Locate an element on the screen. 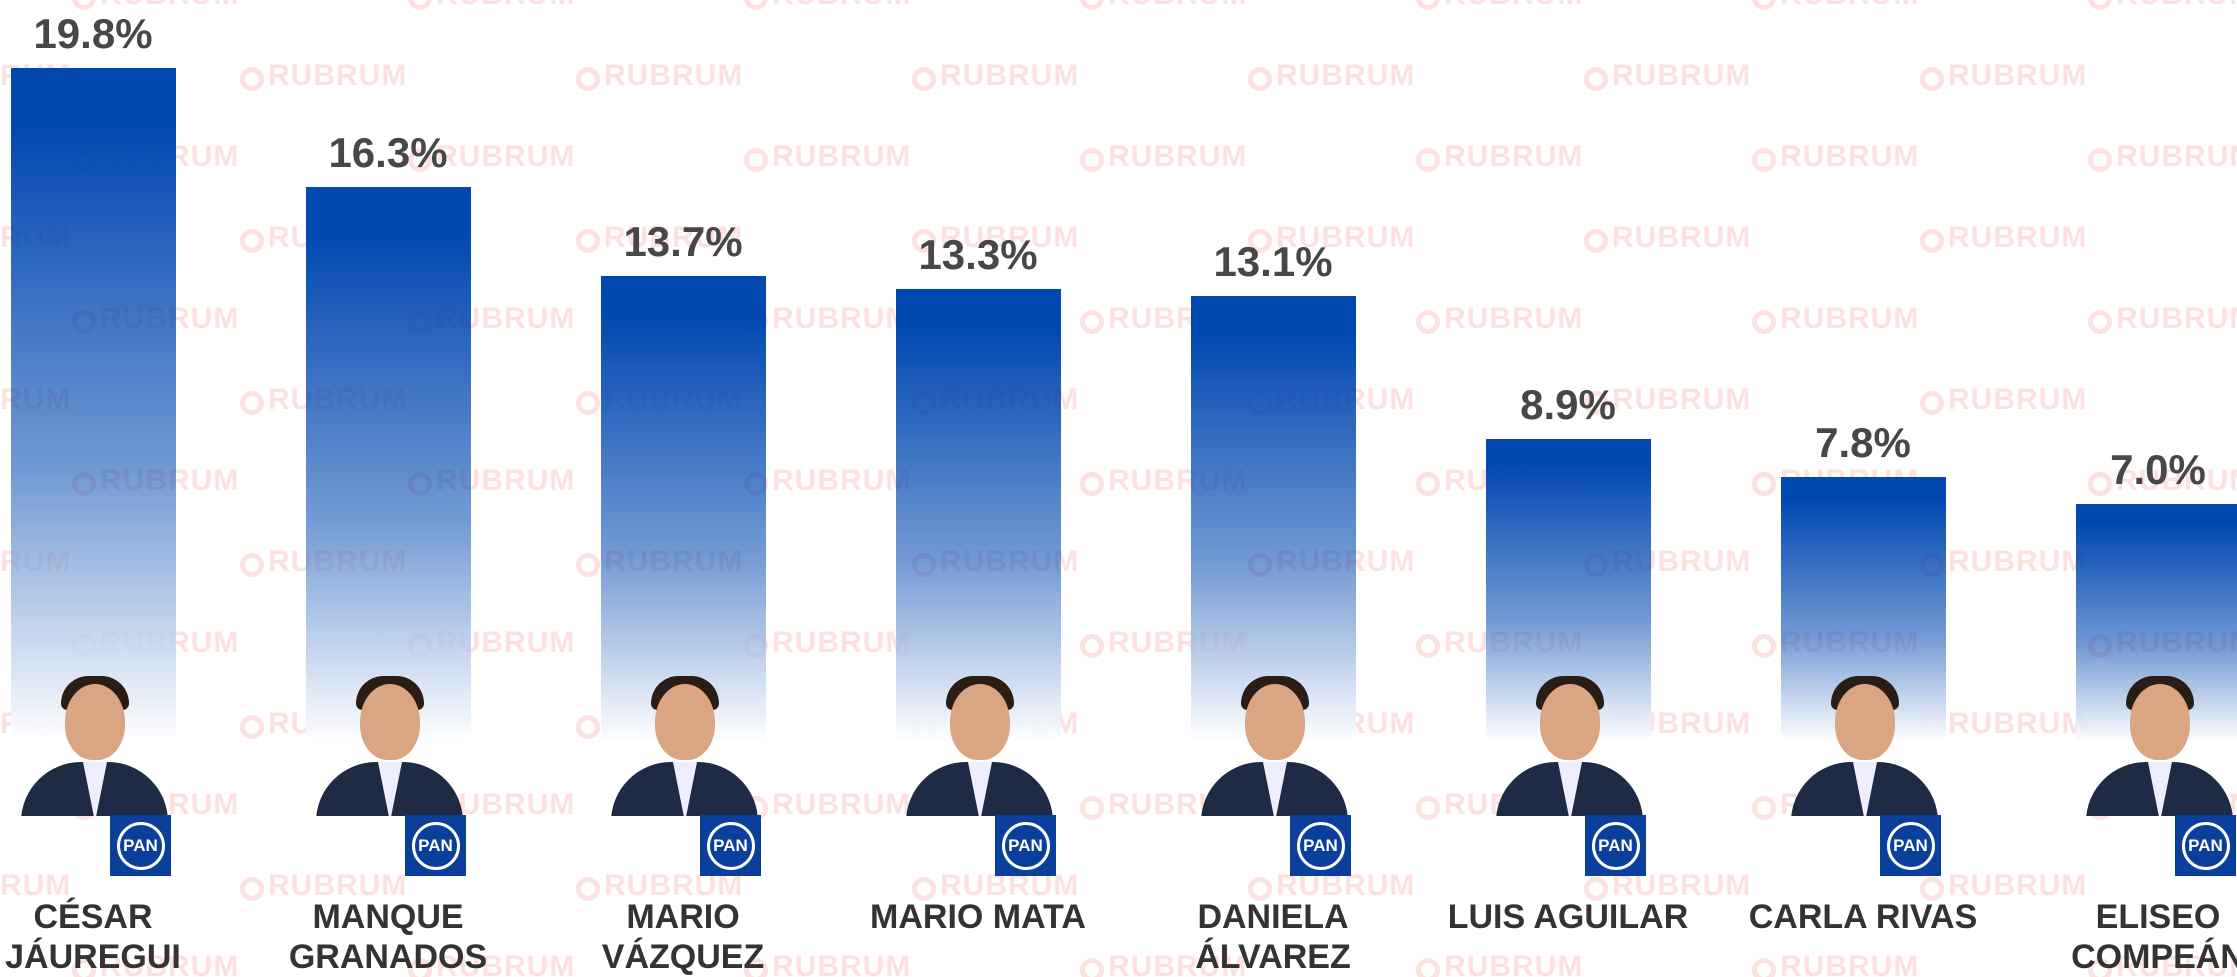 Image resolution: width=2237 pixels, height=977 pixels. candidate-name: ELISEO COMPEÁN is located at coordinates (2154, 937).